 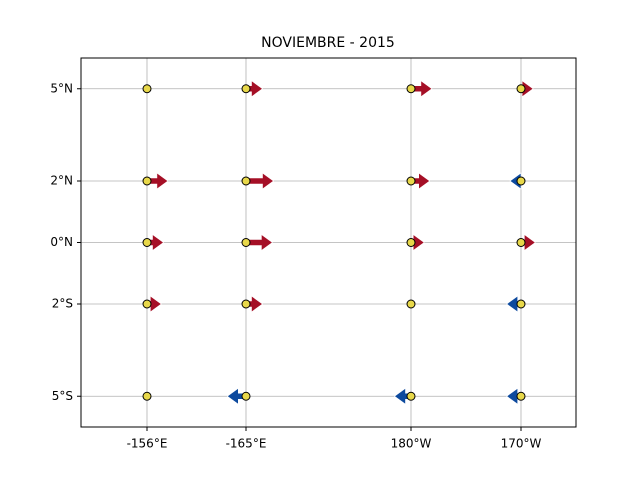 I want to click on y-tick-label: 2°S, so click(x=62, y=304).